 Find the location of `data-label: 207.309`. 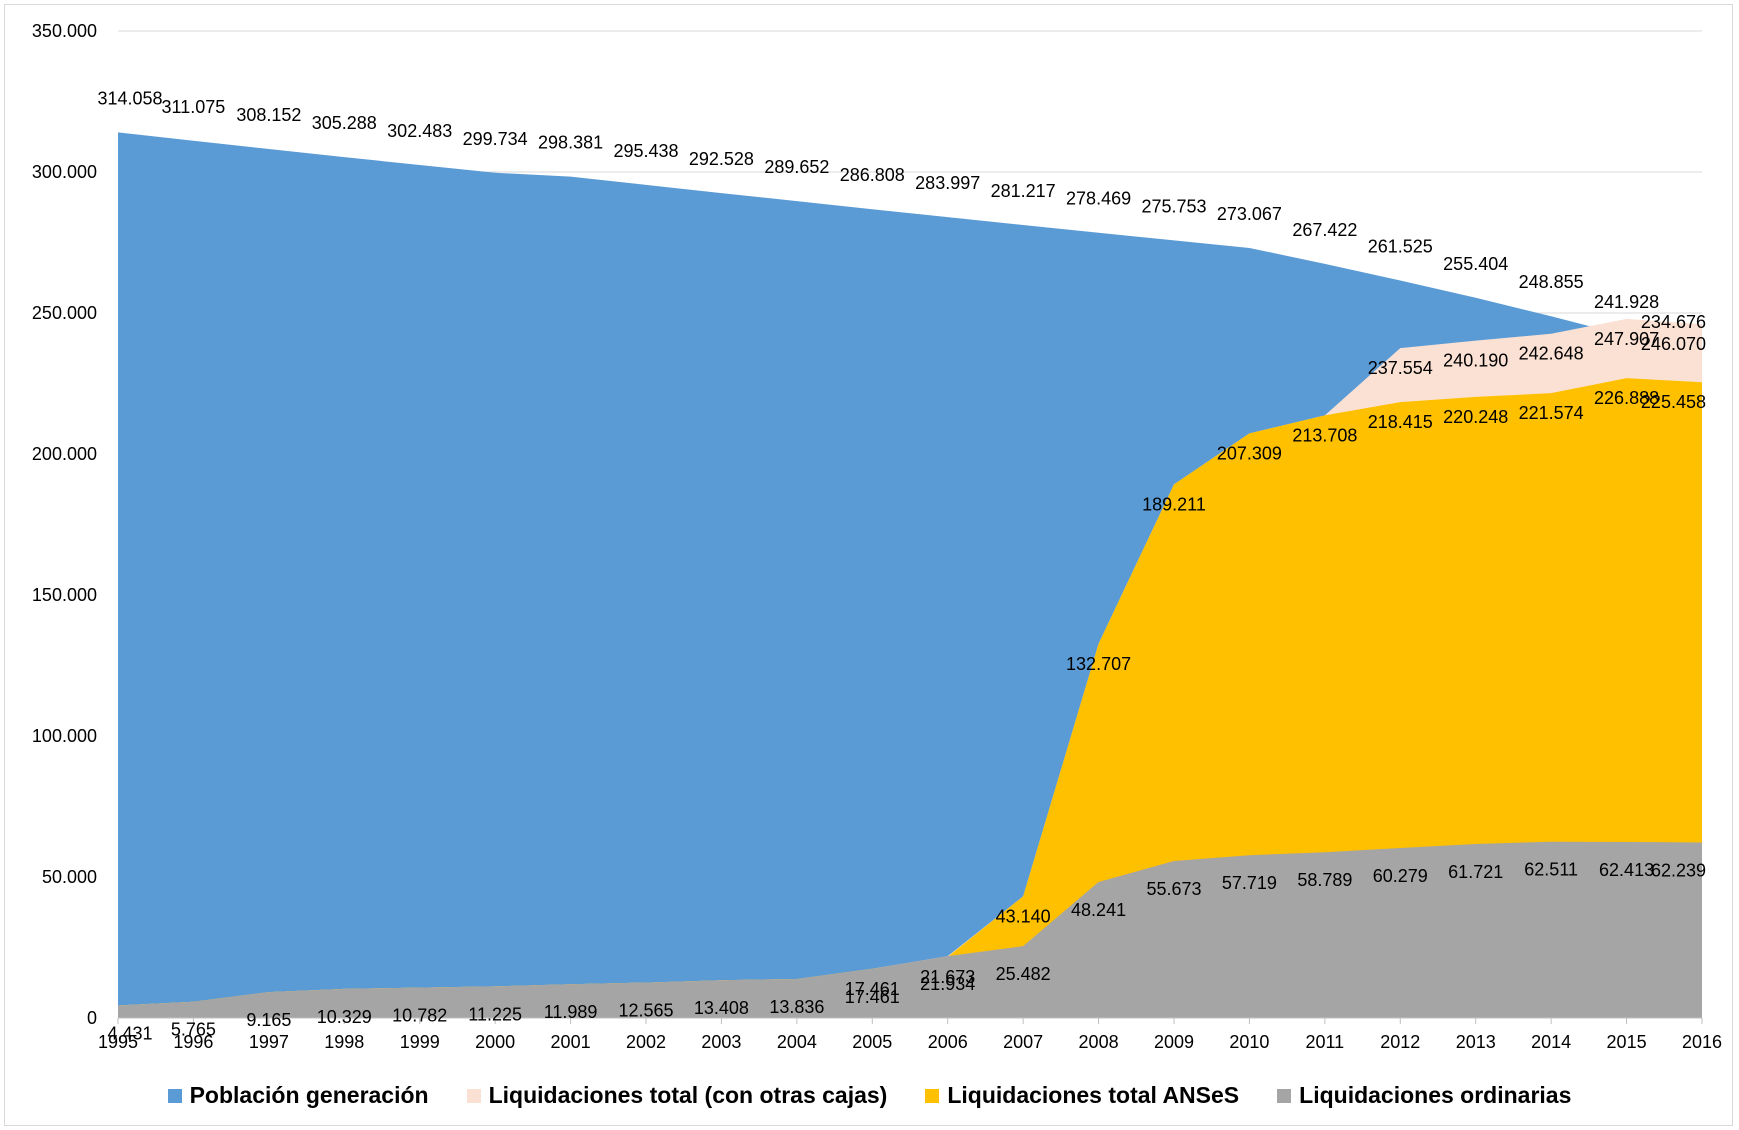

data-label: 207.309 is located at coordinates (1249, 453).